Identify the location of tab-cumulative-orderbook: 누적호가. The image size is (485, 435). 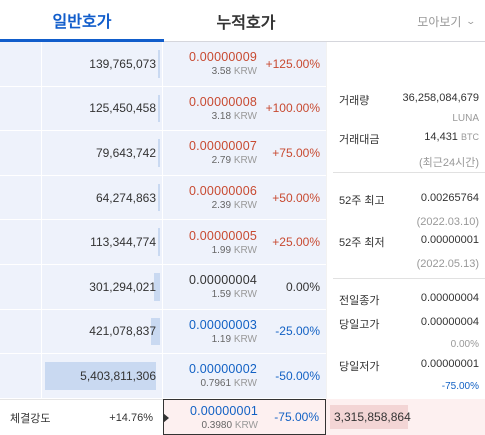
(246, 23).